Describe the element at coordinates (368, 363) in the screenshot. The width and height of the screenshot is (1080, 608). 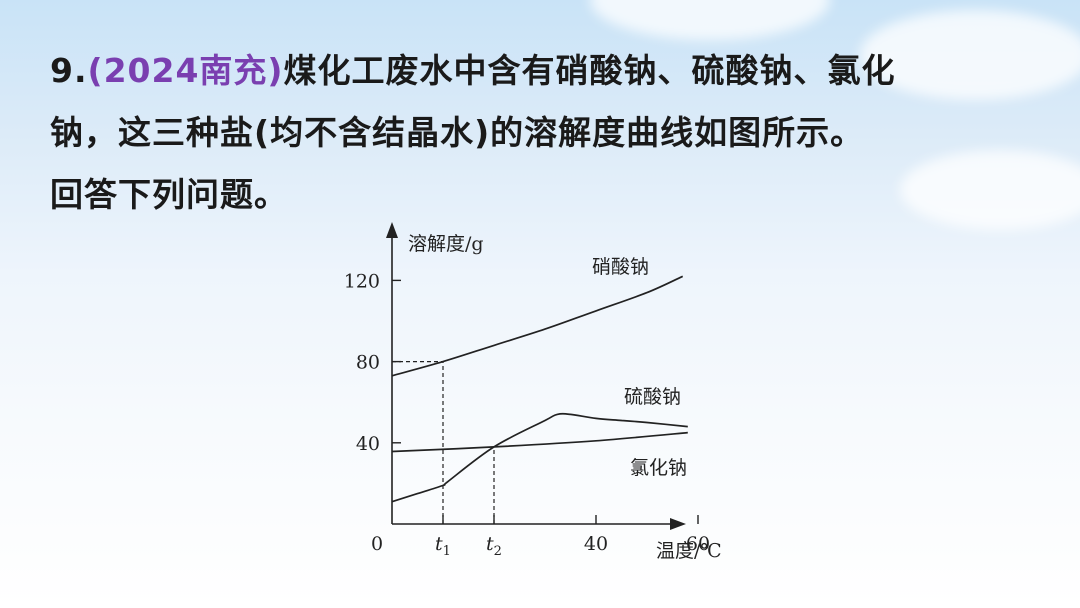
I see `y-tick-label: 80` at that location.